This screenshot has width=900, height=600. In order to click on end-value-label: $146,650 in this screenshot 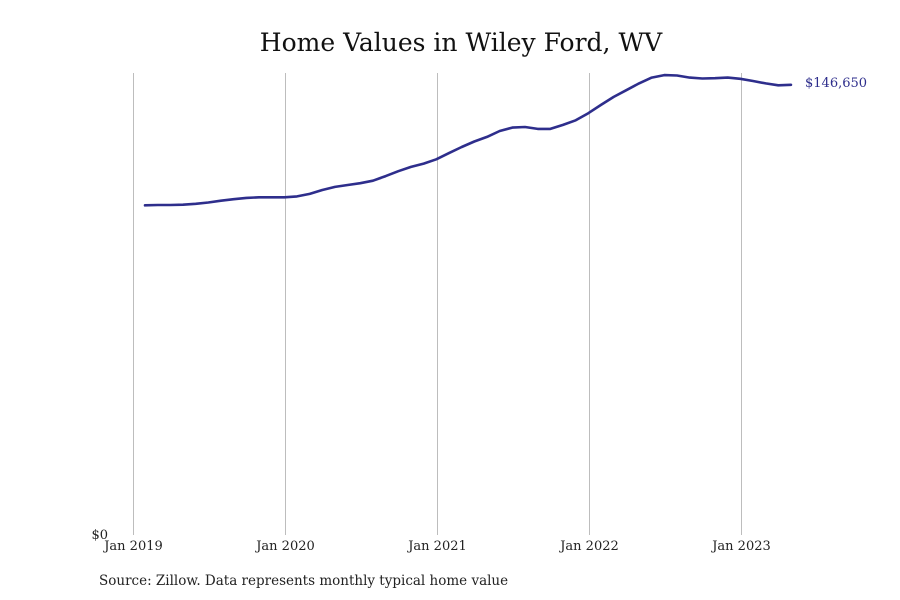, I will do `click(836, 83)`.